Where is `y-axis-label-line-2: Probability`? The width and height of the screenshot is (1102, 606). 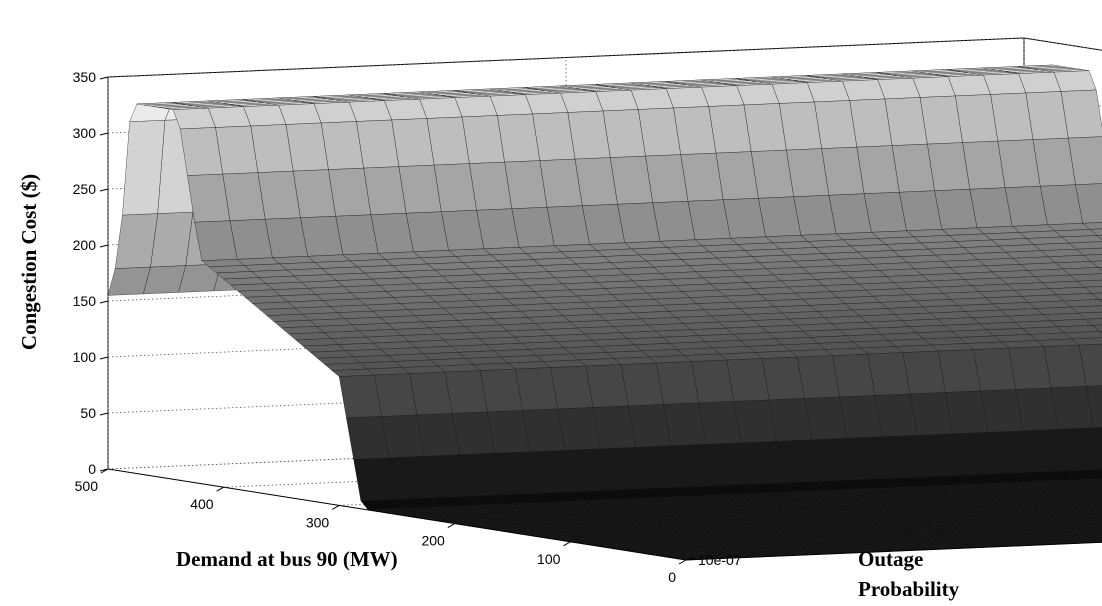
y-axis-label-line-2: Probability is located at coordinates (909, 589).